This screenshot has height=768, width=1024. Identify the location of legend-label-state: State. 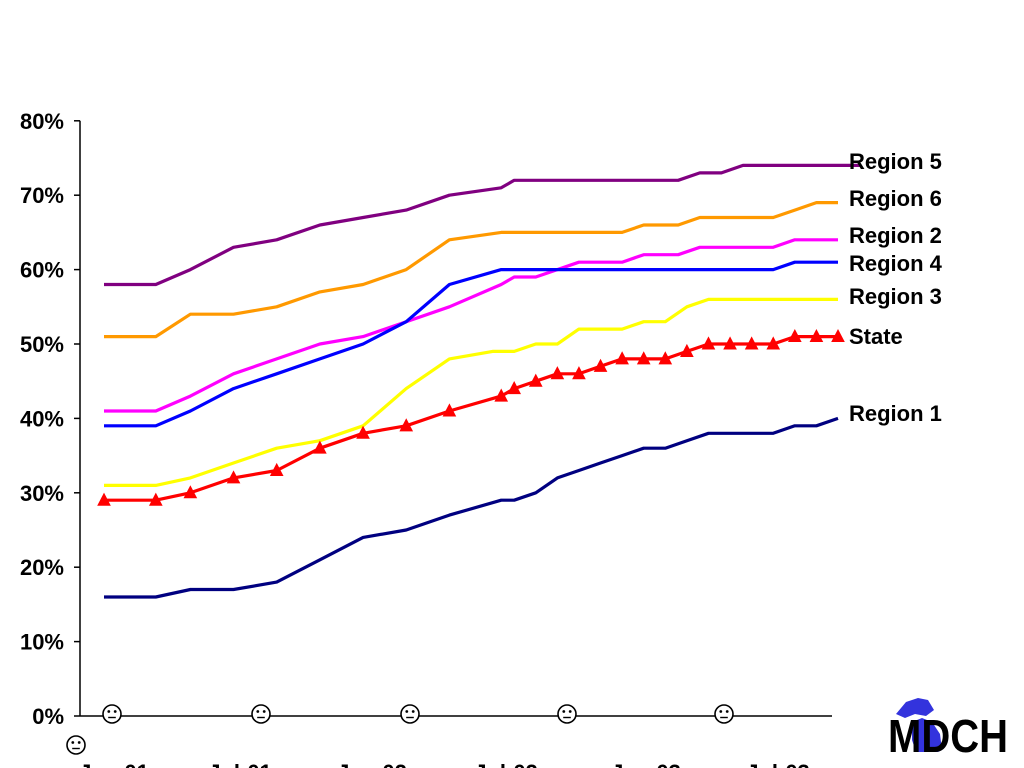
(876, 336).